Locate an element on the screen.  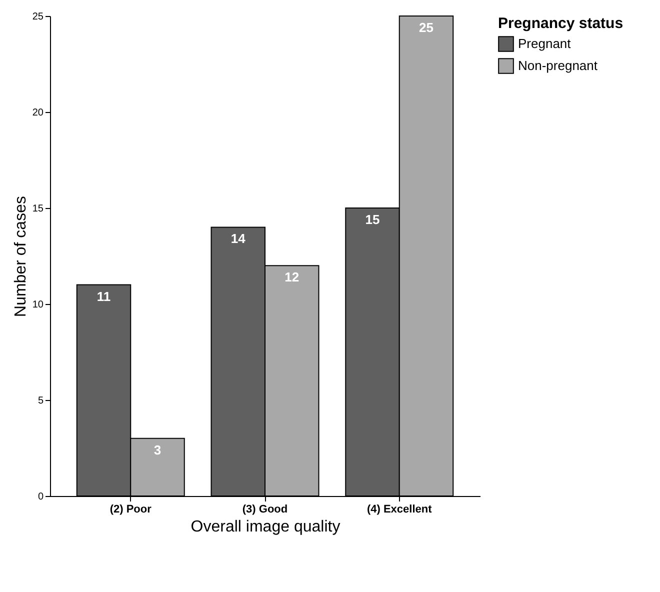
x-axis-title: Overall image quality is located at coordinates (265, 527).